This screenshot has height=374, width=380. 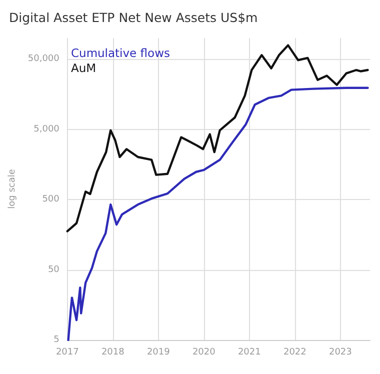 What do you see at coordinates (249, 353) in the screenshot?
I see `x-tick-label: 2021` at bounding box center [249, 353].